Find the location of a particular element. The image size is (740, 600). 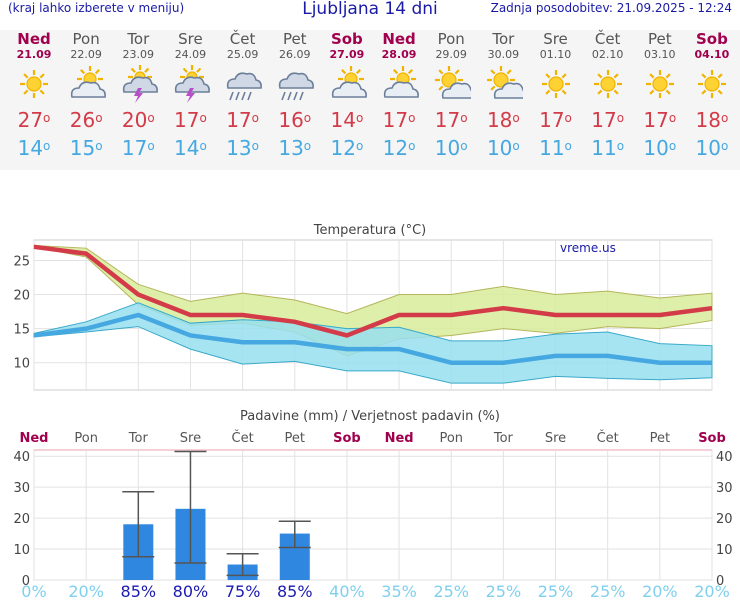

precip-y-tick-right: 20 is located at coordinates (724, 519).